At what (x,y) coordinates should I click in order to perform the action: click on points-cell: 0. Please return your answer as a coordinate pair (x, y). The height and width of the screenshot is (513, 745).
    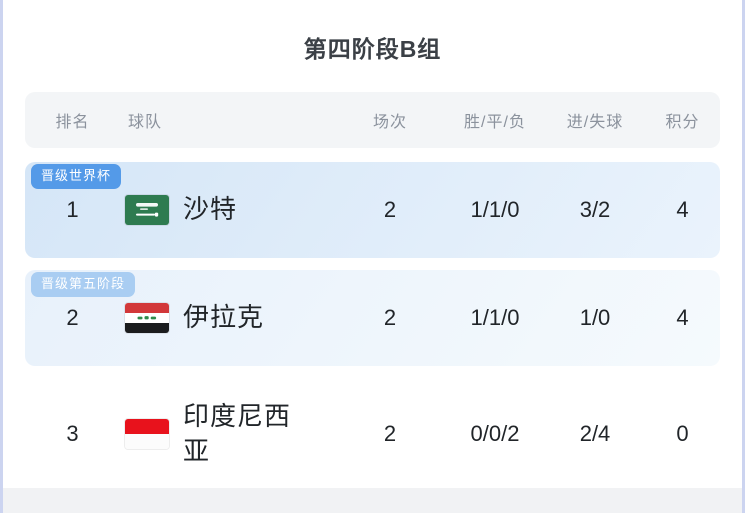
    Looking at the image, I should click on (682, 433).